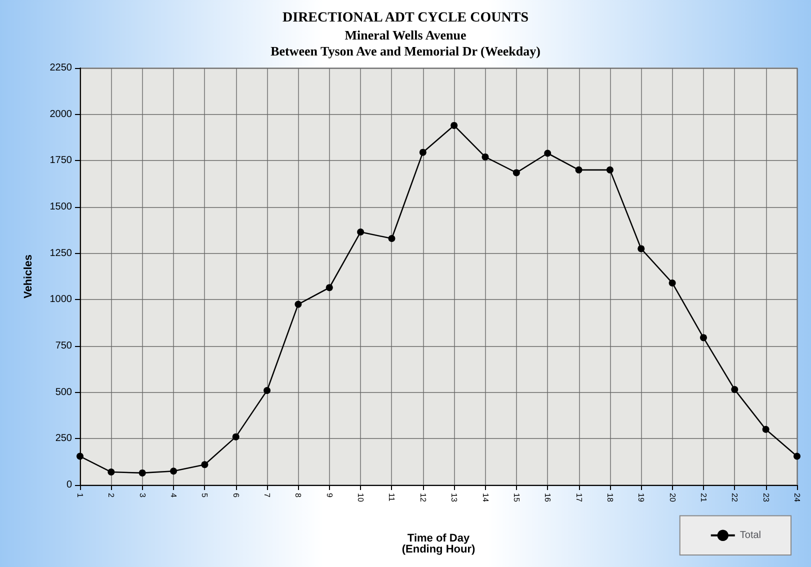 The image size is (811, 567). I want to click on x-tick-label: 1, so click(80, 495).